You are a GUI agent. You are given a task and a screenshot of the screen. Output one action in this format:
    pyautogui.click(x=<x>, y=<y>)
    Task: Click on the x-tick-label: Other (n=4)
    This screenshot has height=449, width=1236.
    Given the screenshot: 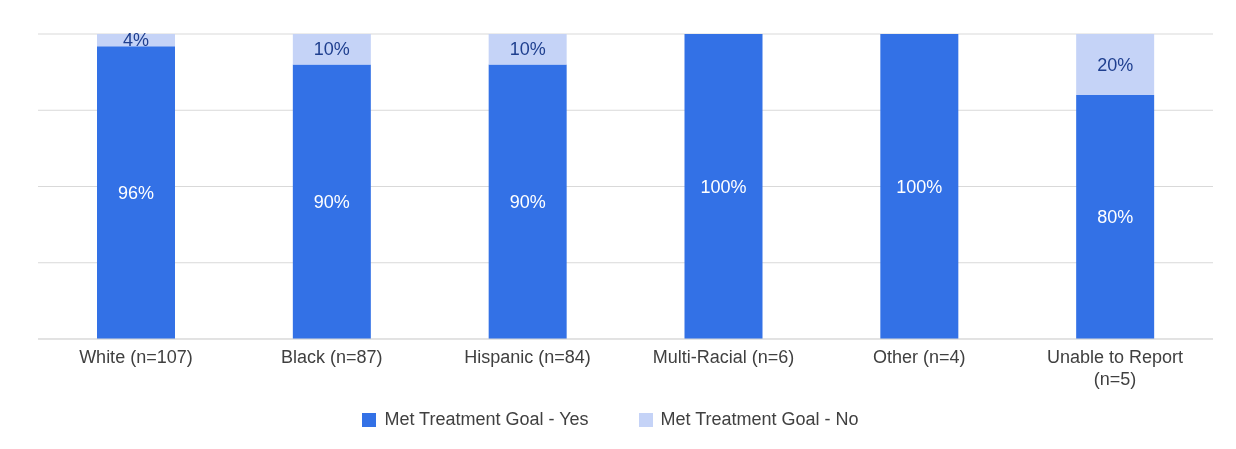 What is the action you would take?
    pyautogui.click(x=919, y=357)
    